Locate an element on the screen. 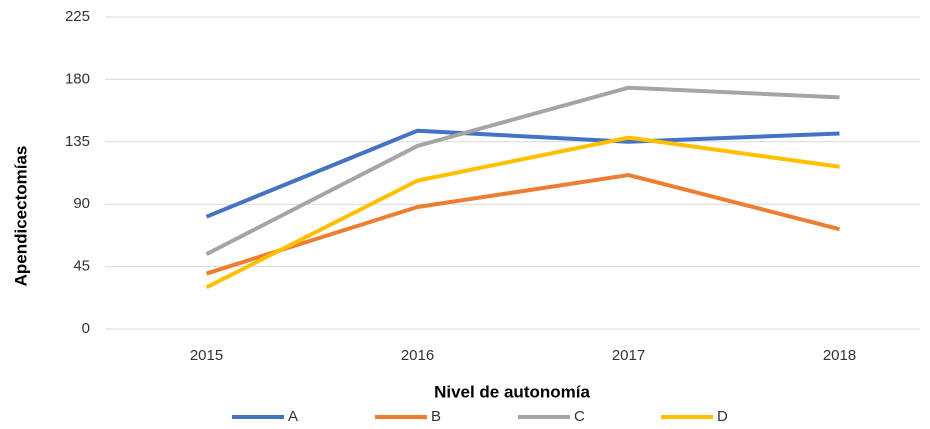 This screenshot has width=930, height=429. series-line is located at coordinates (522, 173).